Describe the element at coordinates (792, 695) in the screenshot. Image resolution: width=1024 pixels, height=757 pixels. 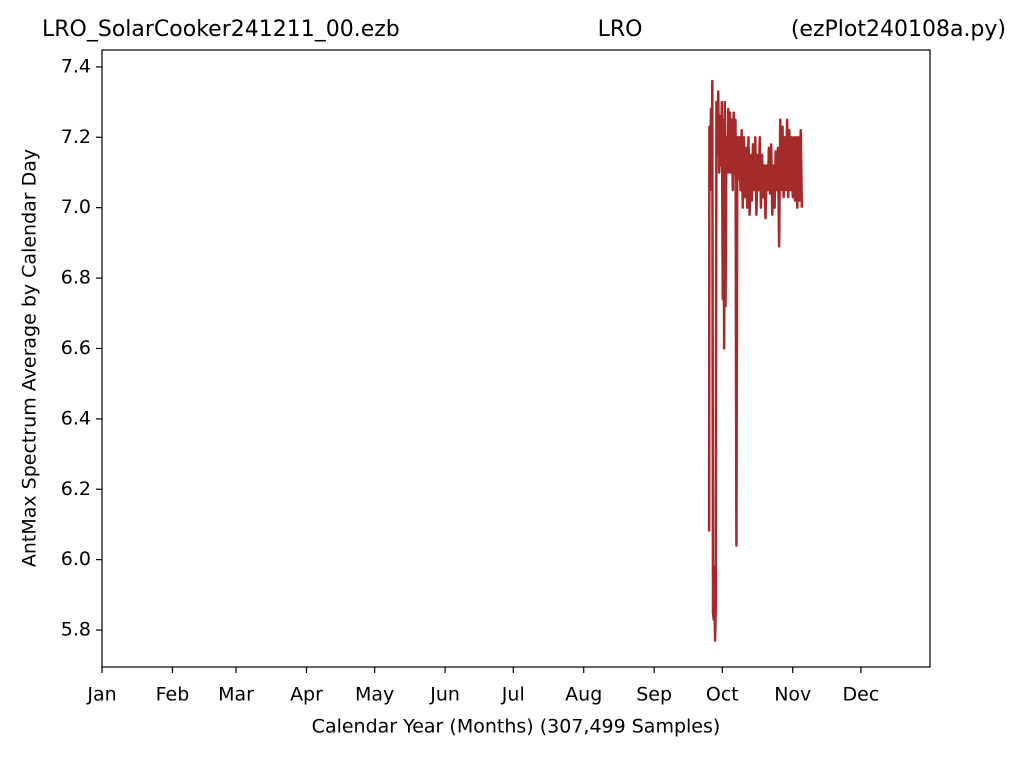
I see `x-tick-label: Nov` at that location.